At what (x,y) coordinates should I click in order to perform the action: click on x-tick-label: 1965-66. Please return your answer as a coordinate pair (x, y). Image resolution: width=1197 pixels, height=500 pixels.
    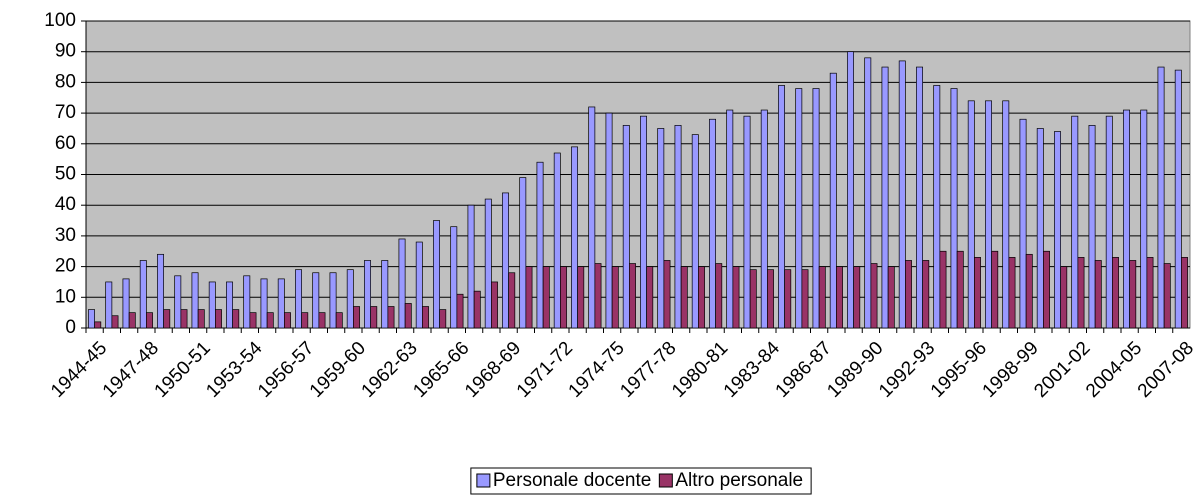
    Looking at the image, I should click on (441, 370).